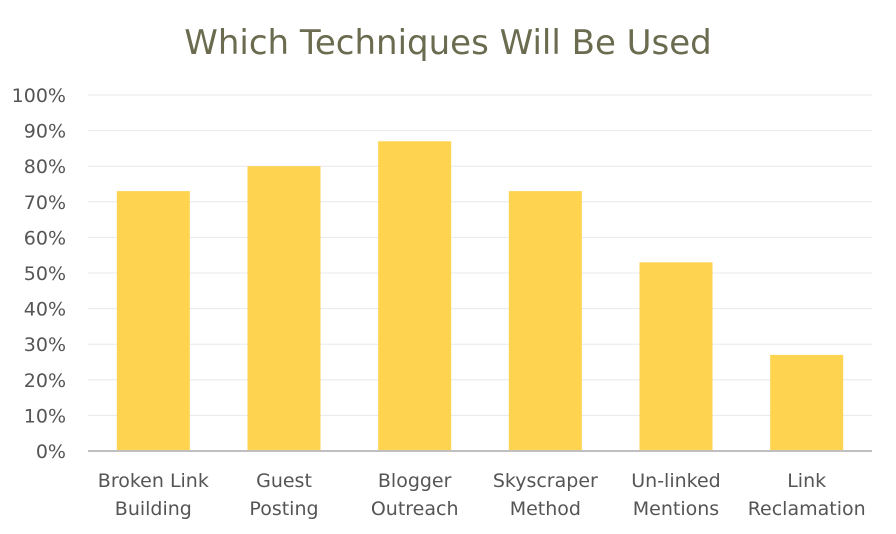 The image size is (896, 534). What do you see at coordinates (545, 495) in the screenshot?
I see `x-tick-label: Skyscraper Method` at bounding box center [545, 495].